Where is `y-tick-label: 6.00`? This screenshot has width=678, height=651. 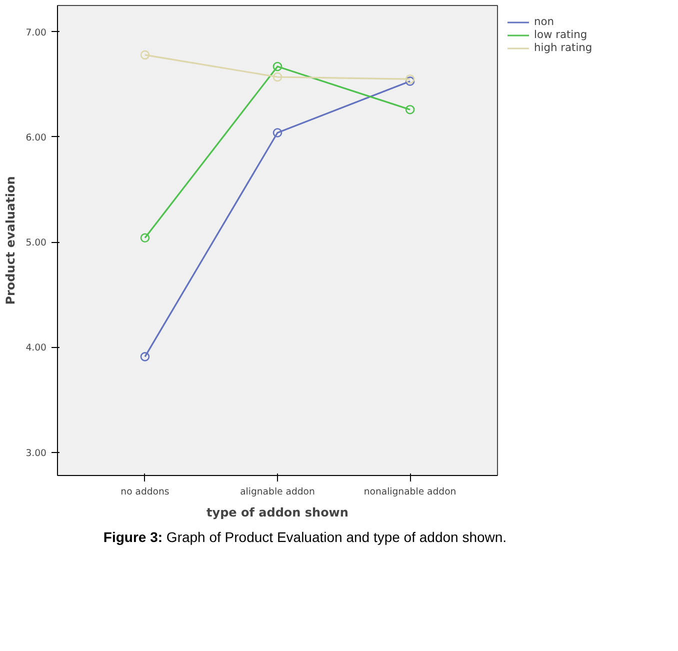
y-tick-label: 6.00 is located at coordinates (36, 138).